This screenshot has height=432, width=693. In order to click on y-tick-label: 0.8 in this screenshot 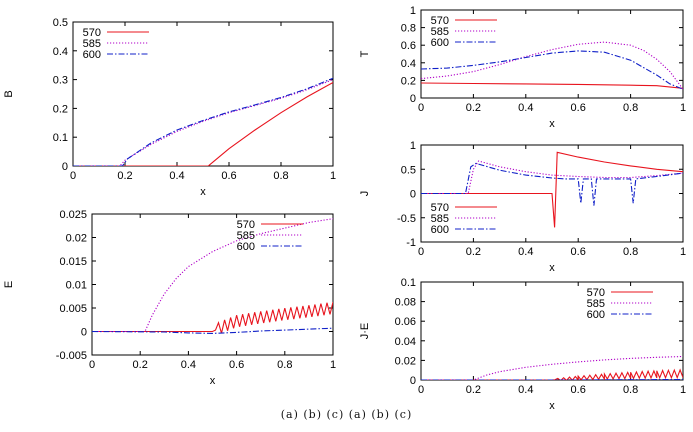, I will do `click(408, 29)`.